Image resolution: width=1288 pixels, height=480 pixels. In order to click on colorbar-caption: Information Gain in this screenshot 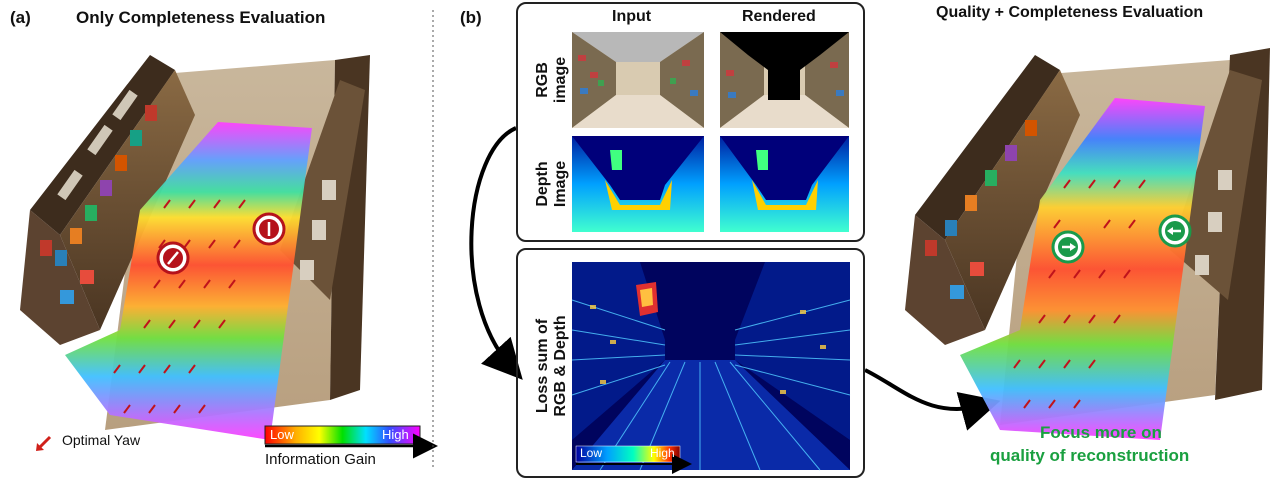, I will do `click(320, 459)`.